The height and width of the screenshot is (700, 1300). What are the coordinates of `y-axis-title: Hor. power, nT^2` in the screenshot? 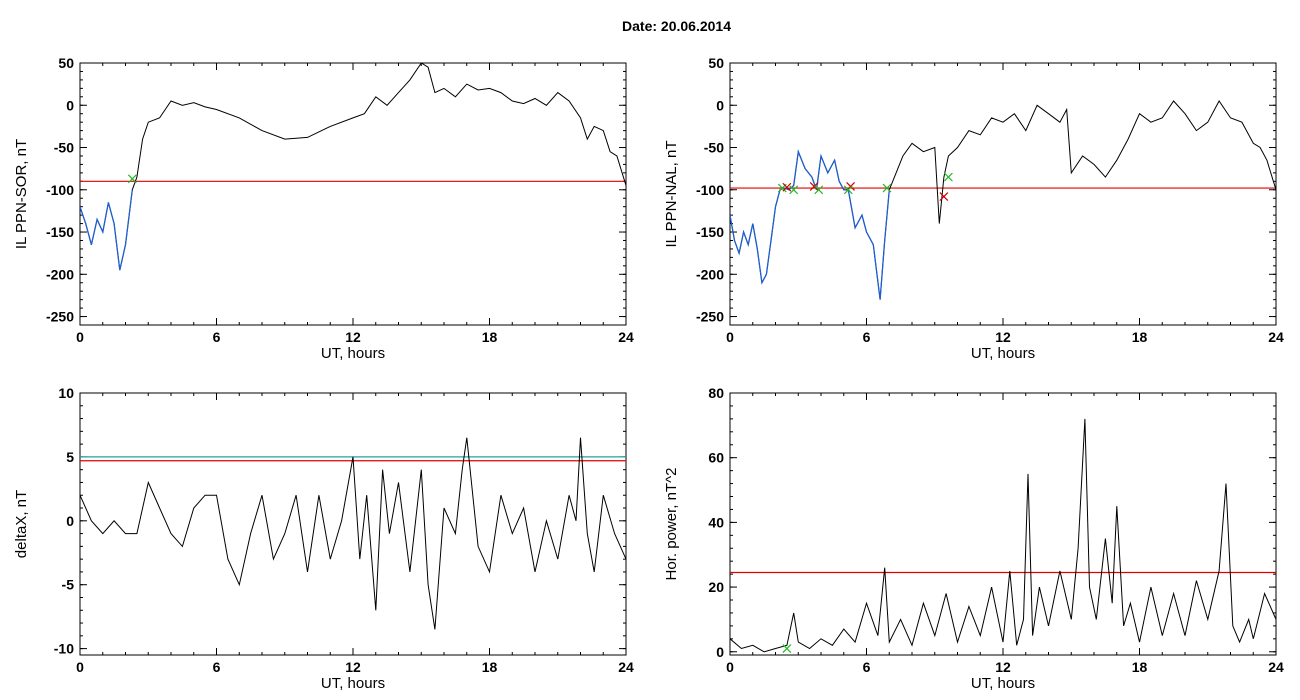 It's located at (671, 524).